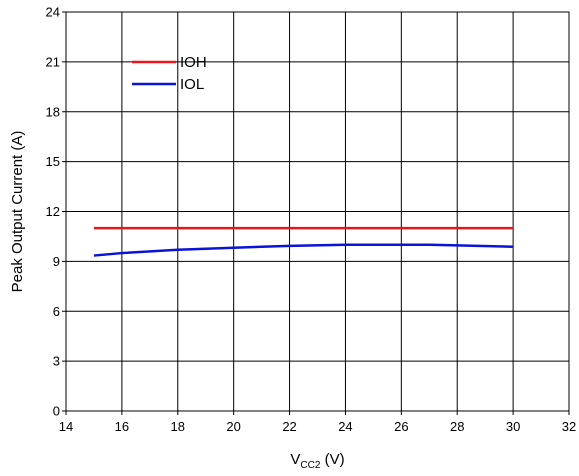 Image resolution: width=579 pixels, height=476 pixels. I want to click on y-tick-label: 21, so click(53, 61).